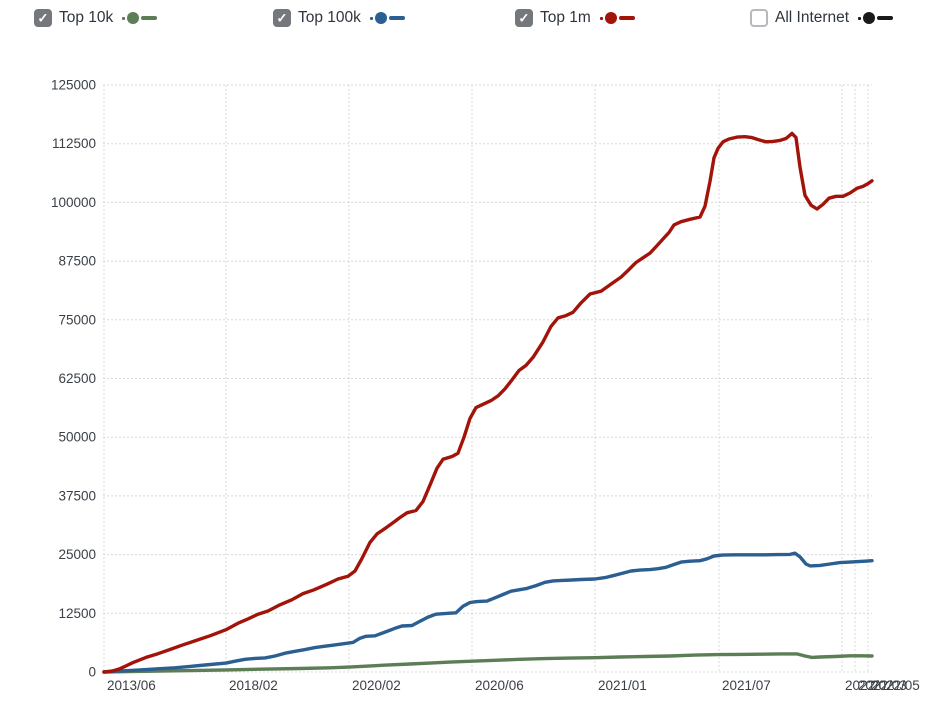 The width and height of the screenshot is (939, 720). I want to click on legend-item-top-100k: ✓ Top 100k, so click(339, 18).